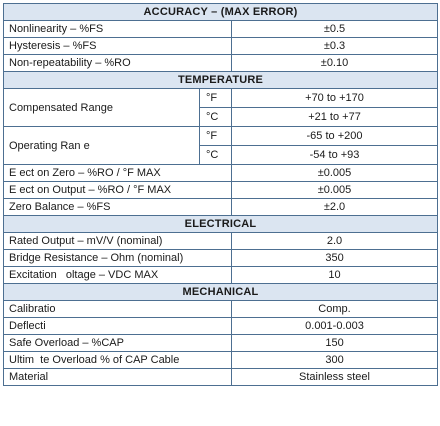 This screenshot has width=440, height=426. I want to click on table-row: E ect on Output – %RO / °F MAX ±0.005, so click(221, 190).